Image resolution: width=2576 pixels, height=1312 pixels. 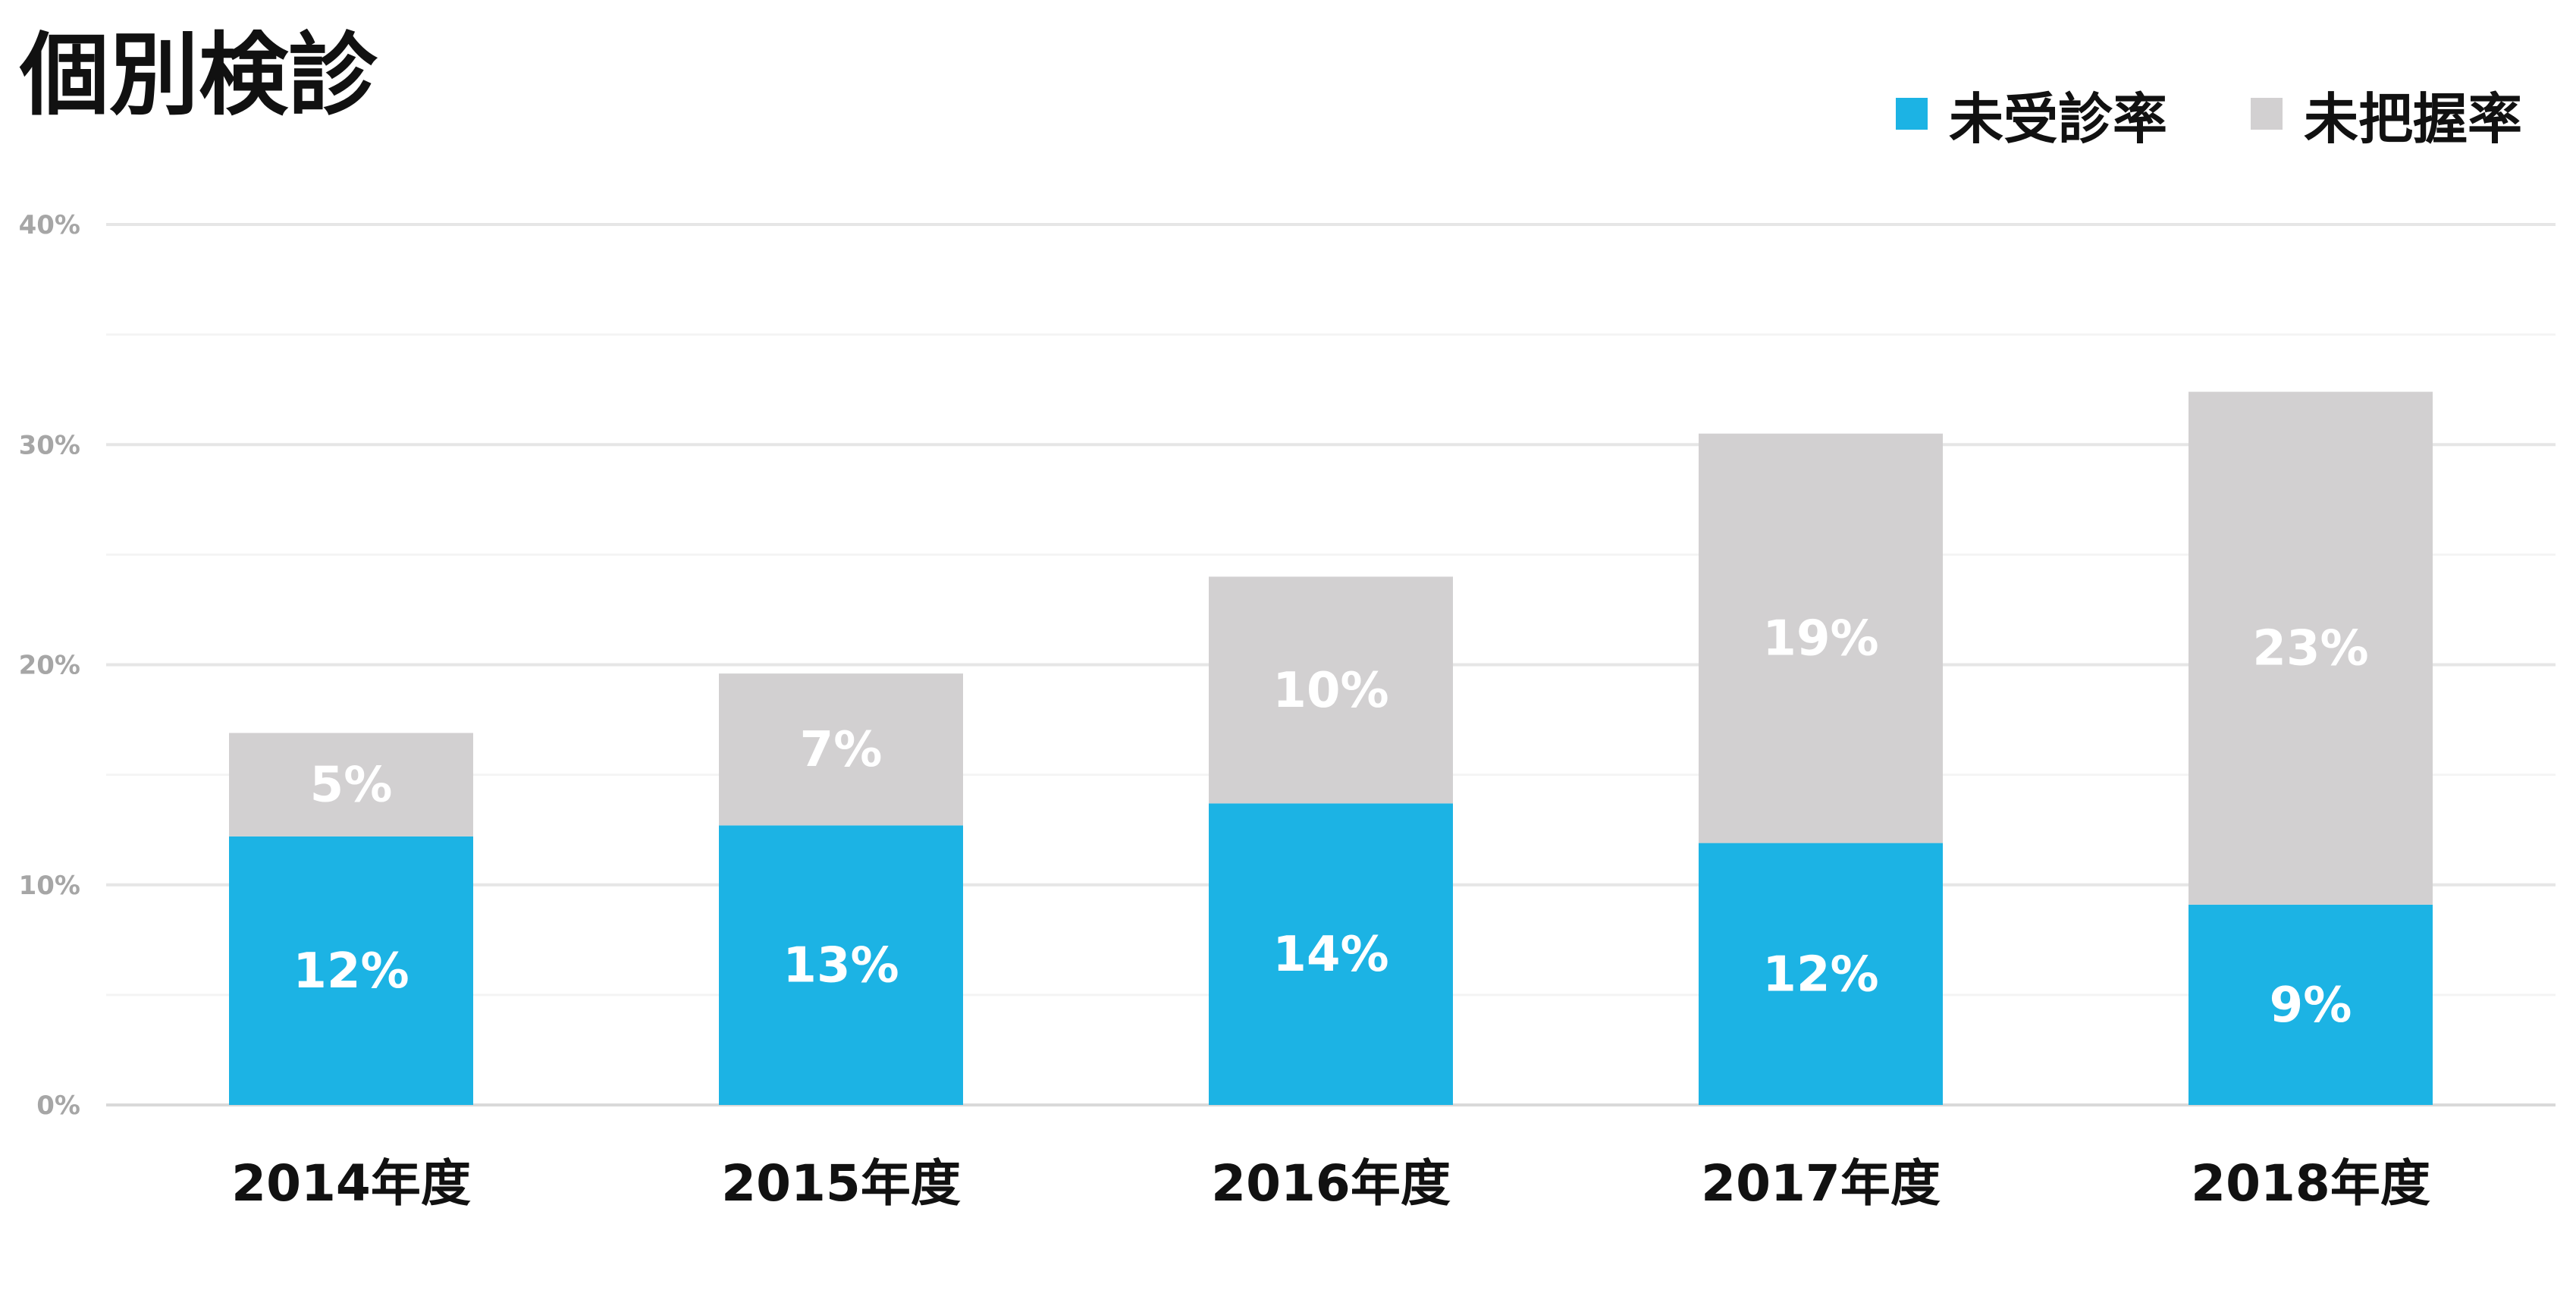 What do you see at coordinates (1912, 114) in the screenshot?
I see `legend-swatch-unexamined` at bounding box center [1912, 114].